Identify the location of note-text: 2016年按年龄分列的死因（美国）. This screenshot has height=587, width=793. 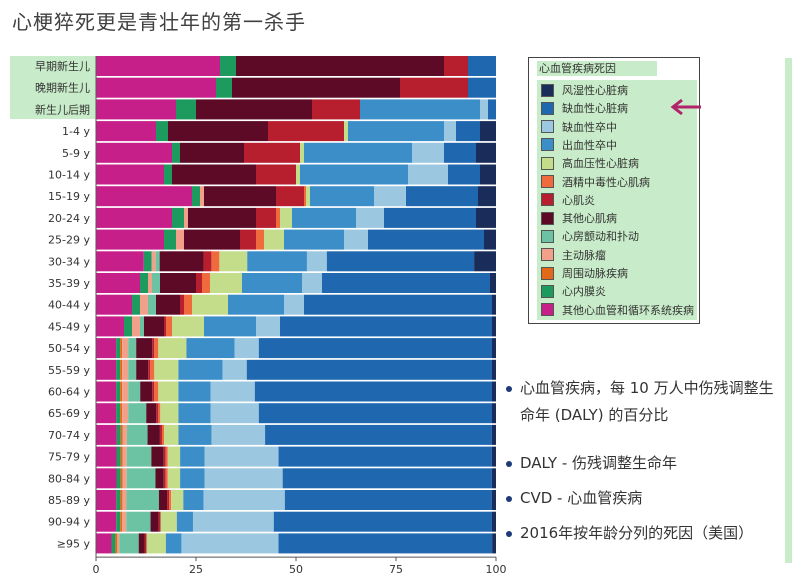
(637, 533).